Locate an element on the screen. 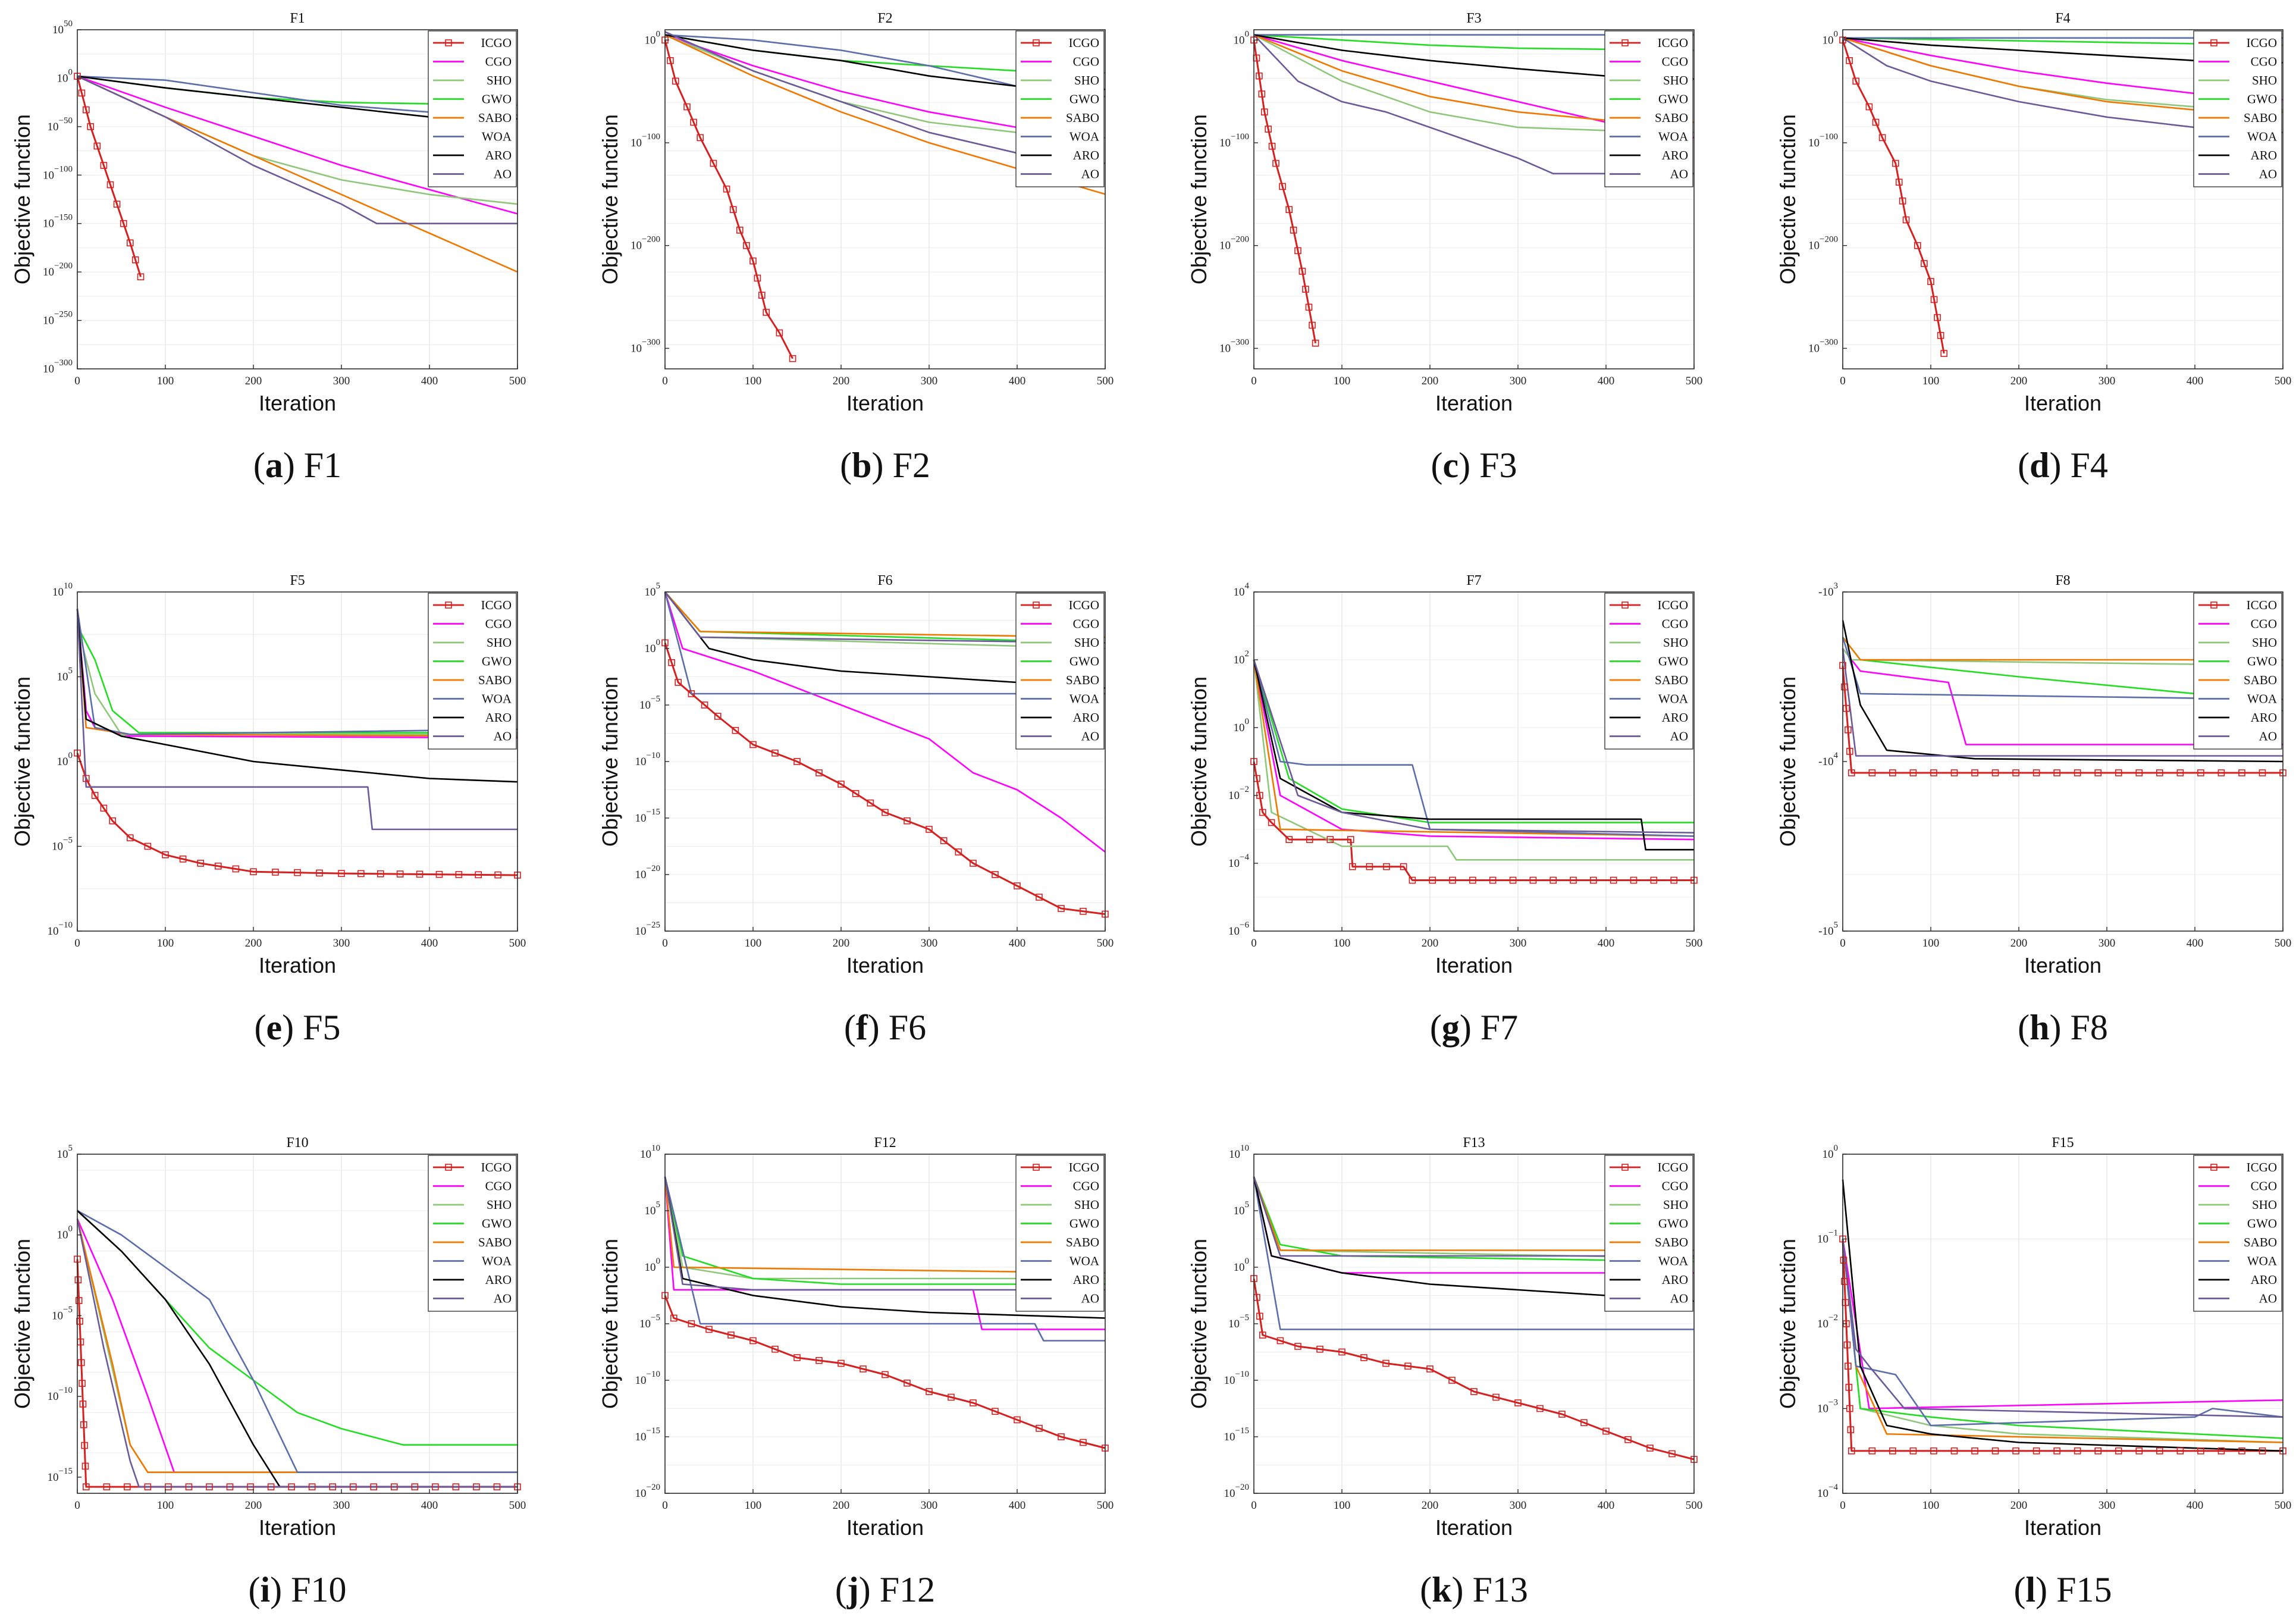 The width and height of the screenshot is (2296, 1623). x-tick-label: 0 is located at coordinates (77, 381).